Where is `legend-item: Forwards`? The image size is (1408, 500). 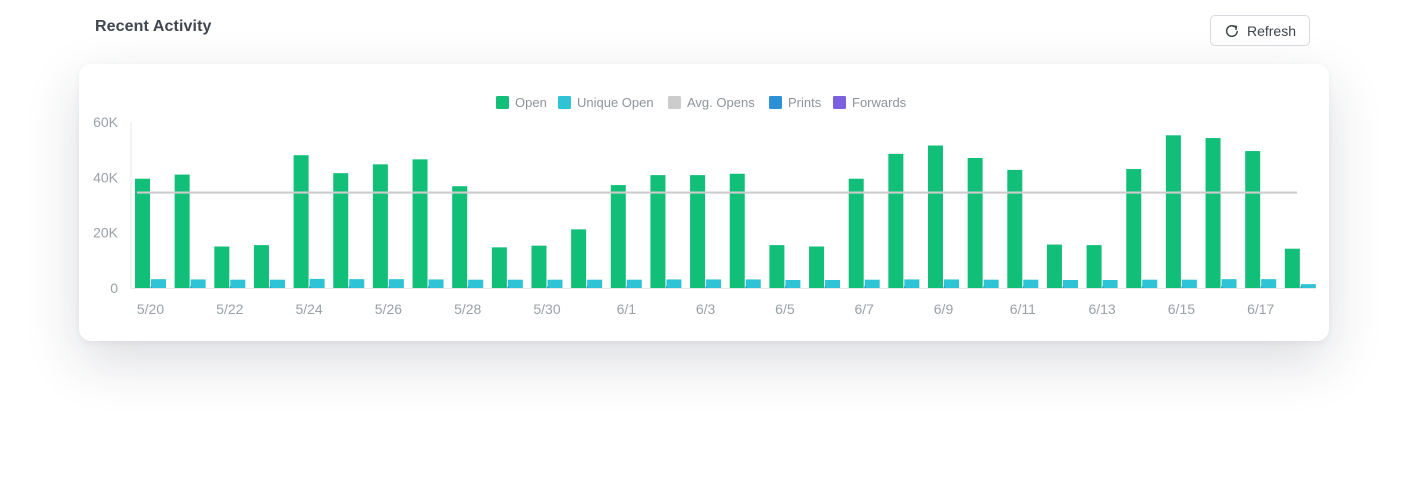
legend-item: Forwards is located at coordinates (870, 102).